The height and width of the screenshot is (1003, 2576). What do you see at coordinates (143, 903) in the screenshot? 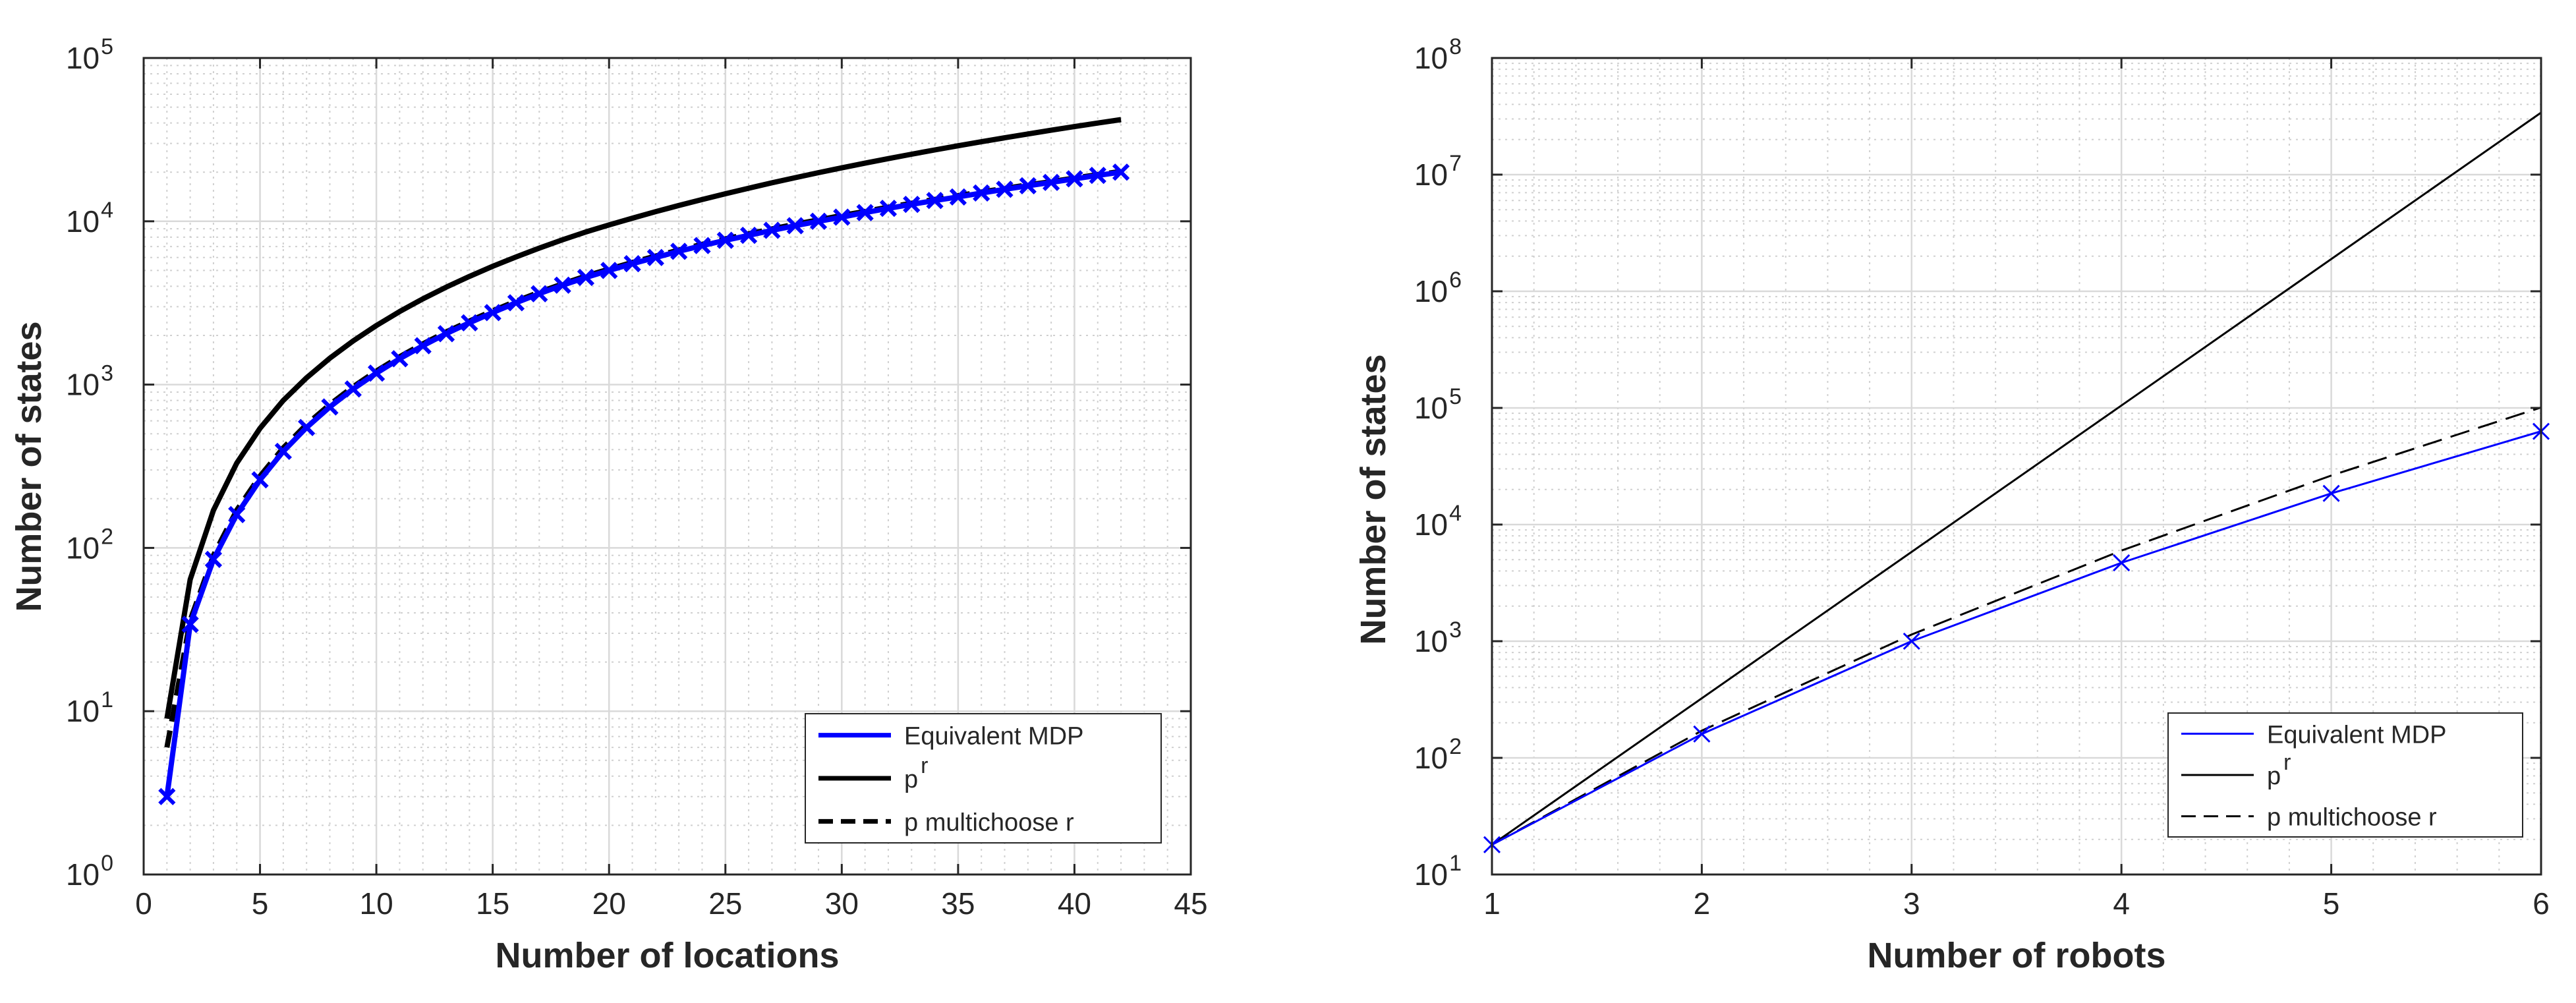
I see `x-tick-label: 0` at bounding box center [143, 903].